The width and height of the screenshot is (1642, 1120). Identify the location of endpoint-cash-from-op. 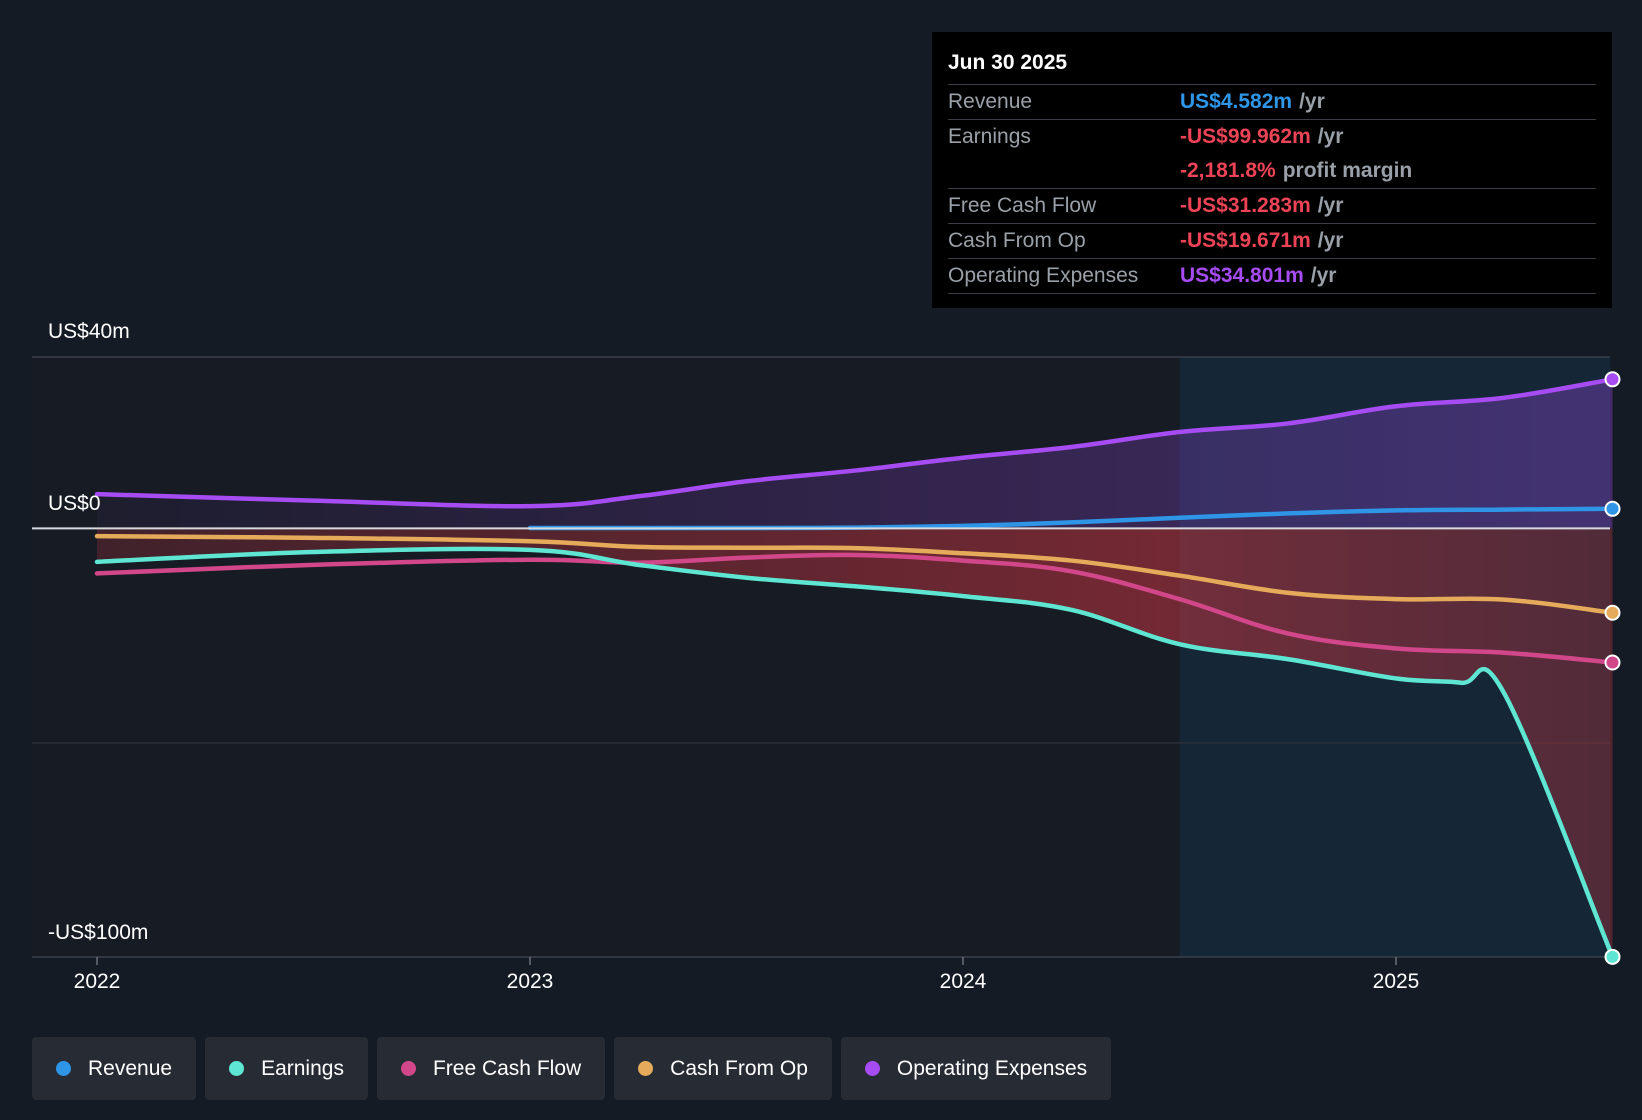
(1612, 612).